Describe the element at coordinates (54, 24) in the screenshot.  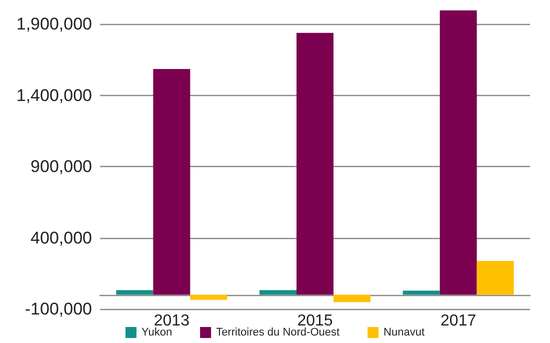
I see `y-tick-label: 1,900,000` at that location.